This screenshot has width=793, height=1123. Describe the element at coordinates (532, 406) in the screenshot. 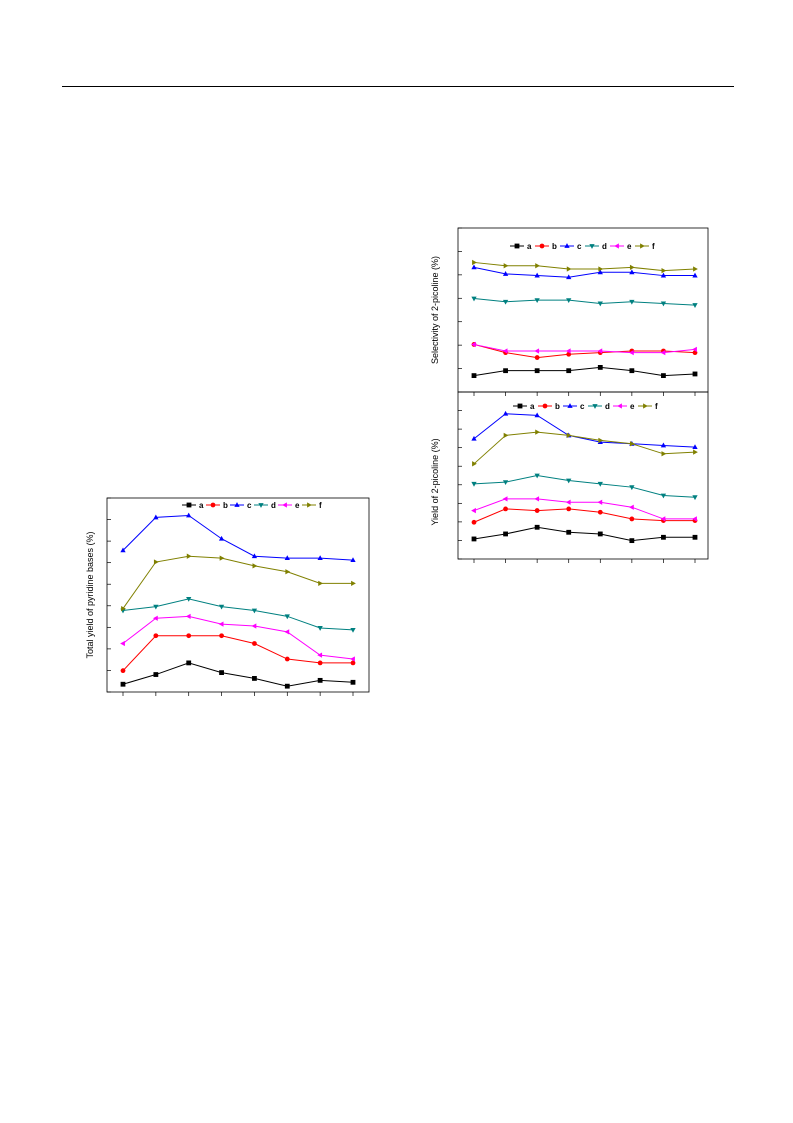

I see `legend-label-a: a` at that location.